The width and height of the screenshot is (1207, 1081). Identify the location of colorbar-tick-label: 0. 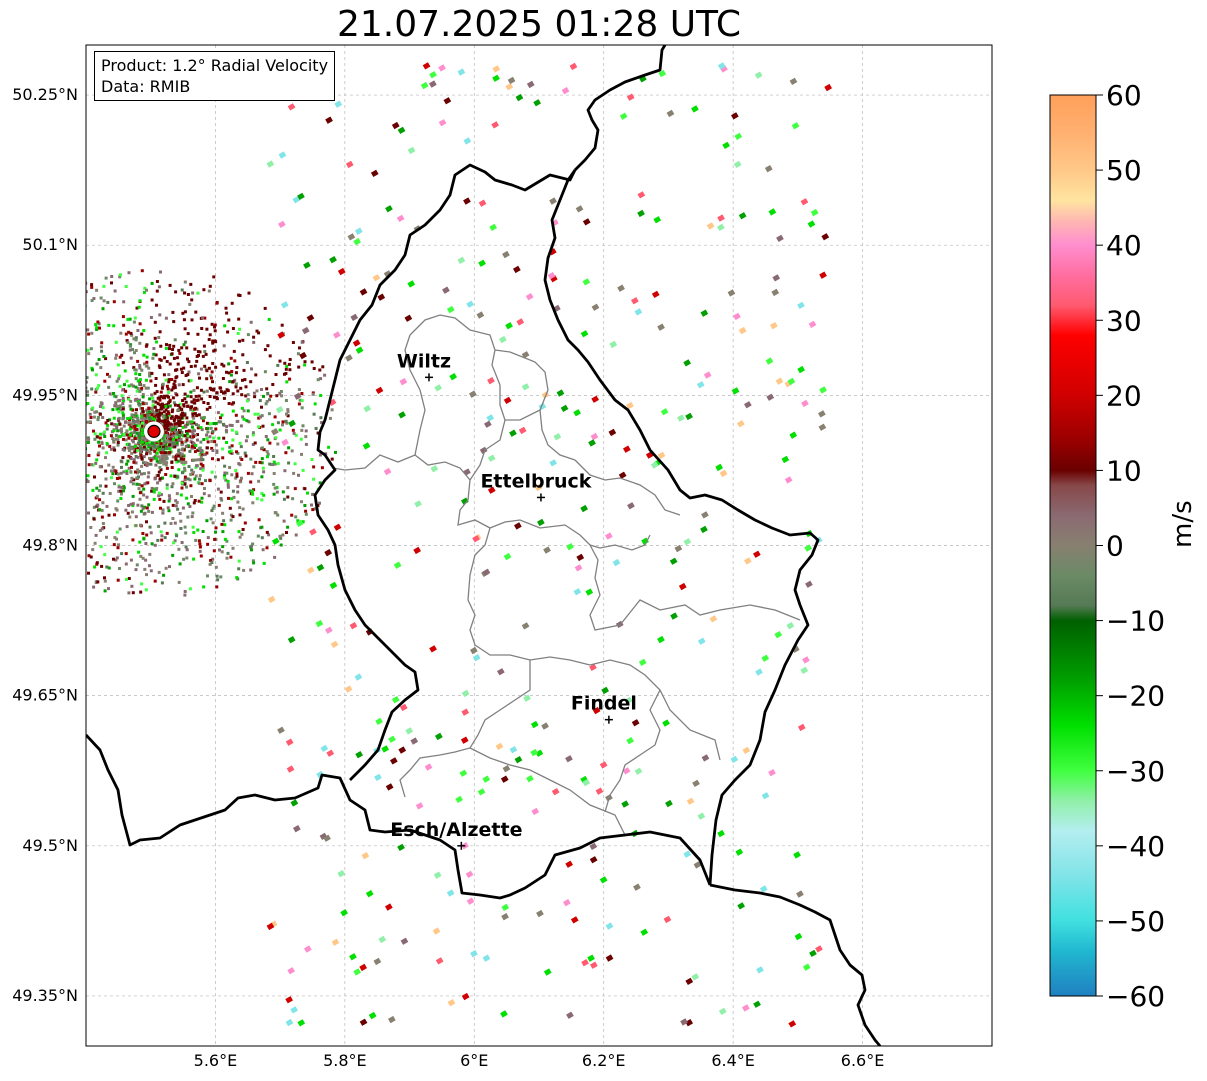
(1115, 546).